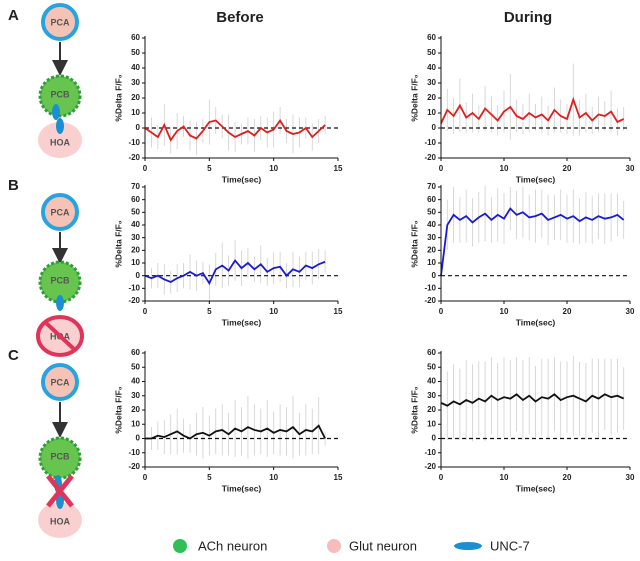  What do you see at coordinates (240, 17) in the screenshot?
I see `column-title: Before` at bounding box center [240, 17].